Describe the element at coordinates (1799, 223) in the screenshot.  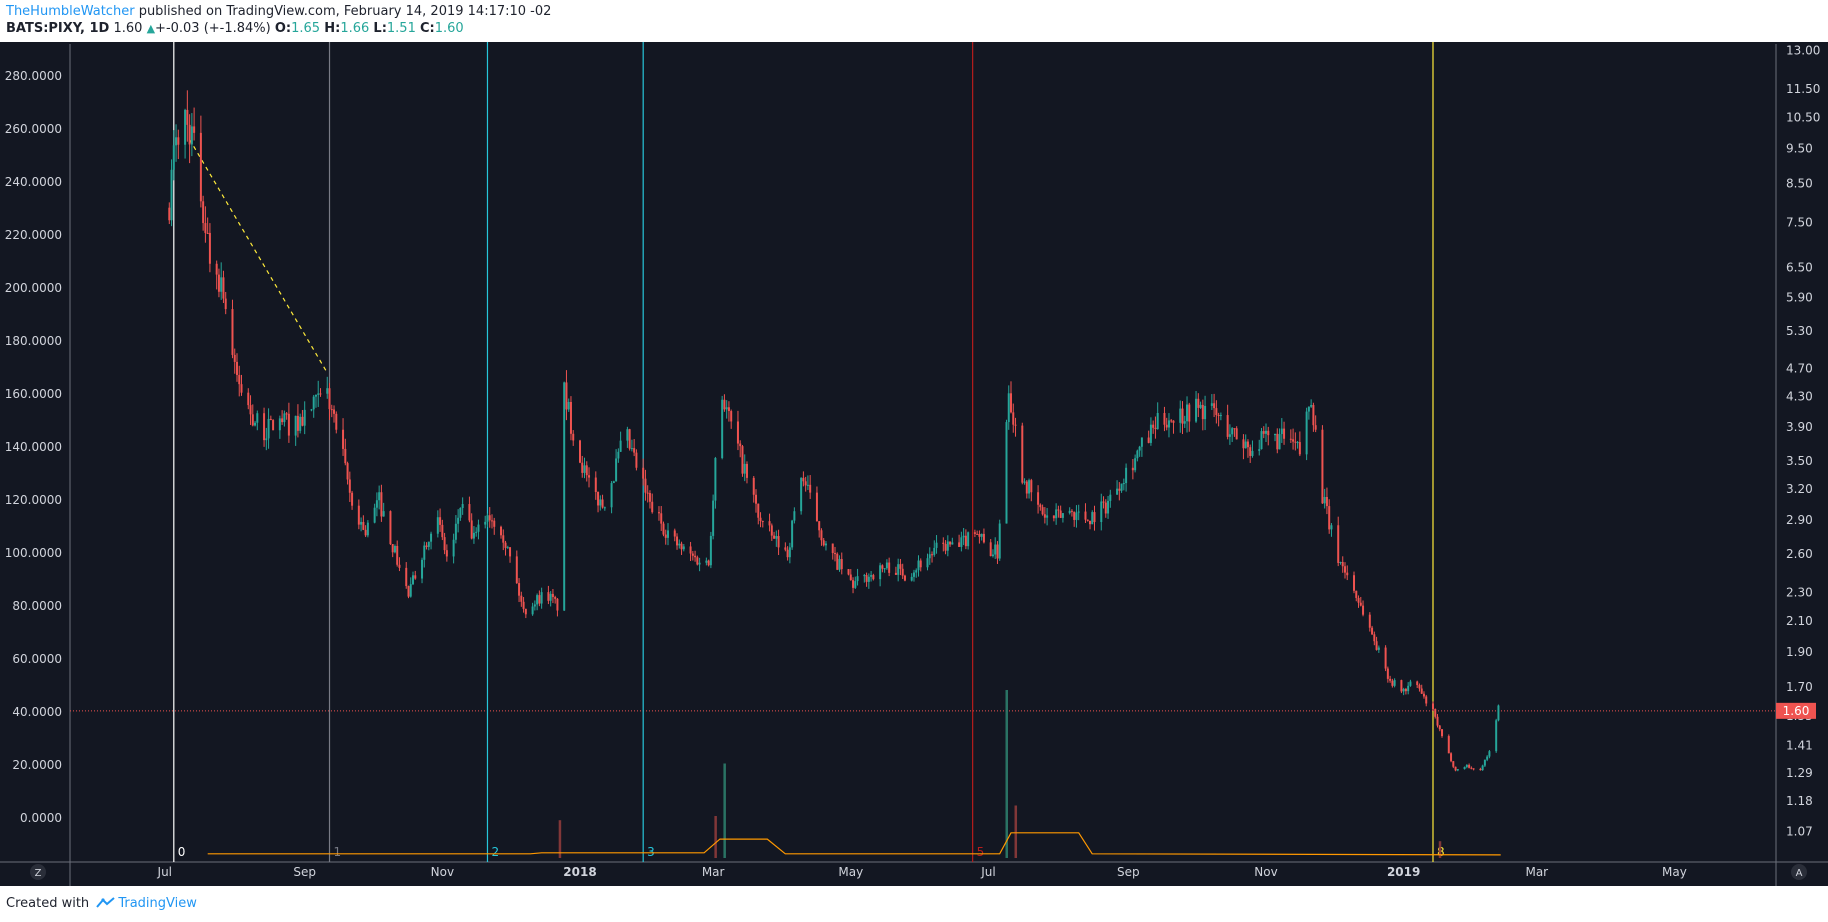
I see `right-axis-tick-label: 7.50` at that location.